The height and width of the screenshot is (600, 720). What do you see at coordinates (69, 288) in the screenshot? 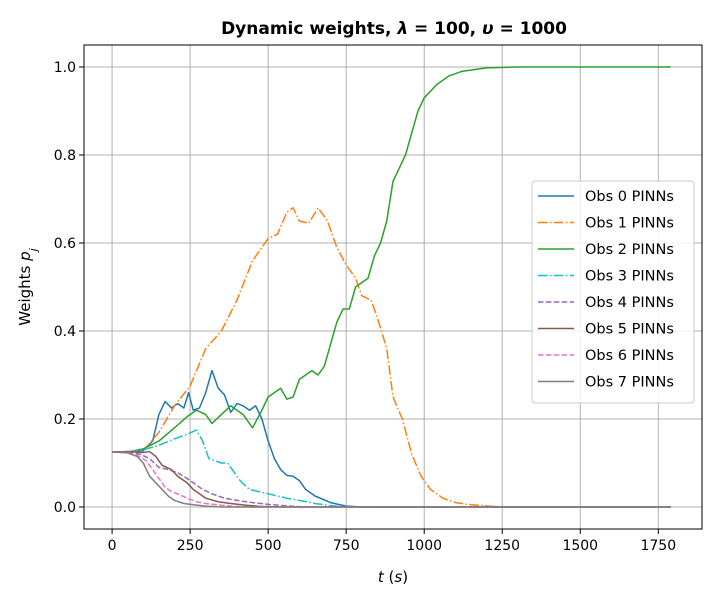
I see `y-axis-ticks: 0.0 0.2 0.4 0.6 0.8 1.0` at bounding box center [69, 288].